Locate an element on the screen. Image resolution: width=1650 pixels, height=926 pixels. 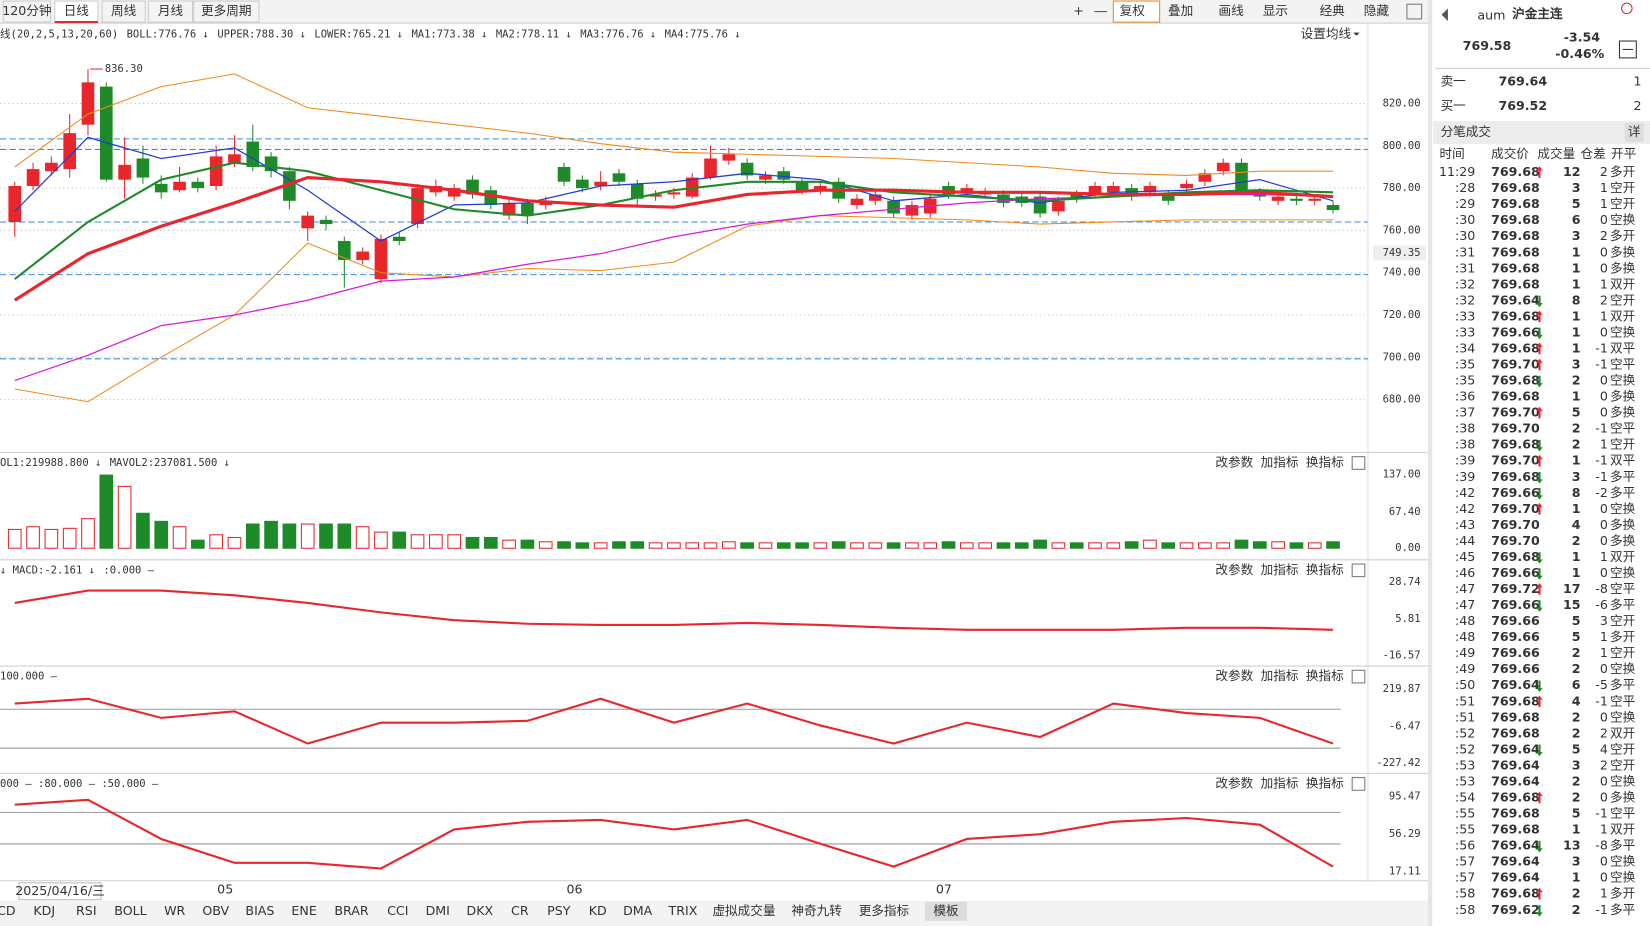
date-label: 05 is located at coordinates (225, 889).